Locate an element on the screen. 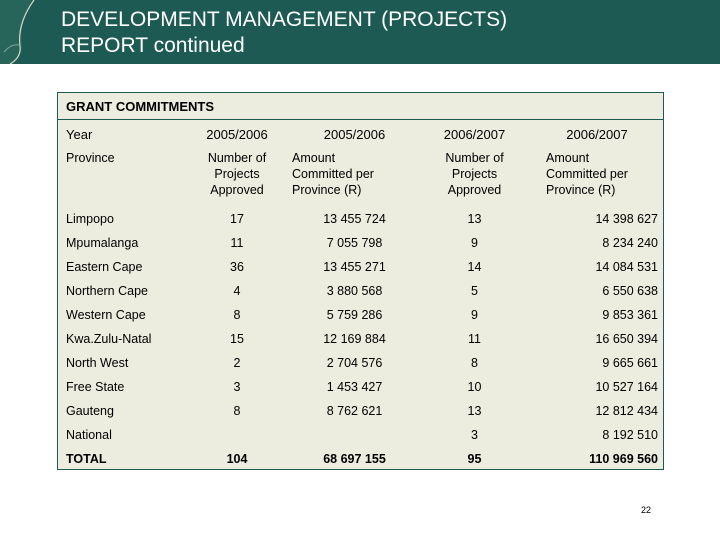 This screenshot has width=720, height=540. total-projects-2006-2007: 95 is located at coordinates (474, 459).